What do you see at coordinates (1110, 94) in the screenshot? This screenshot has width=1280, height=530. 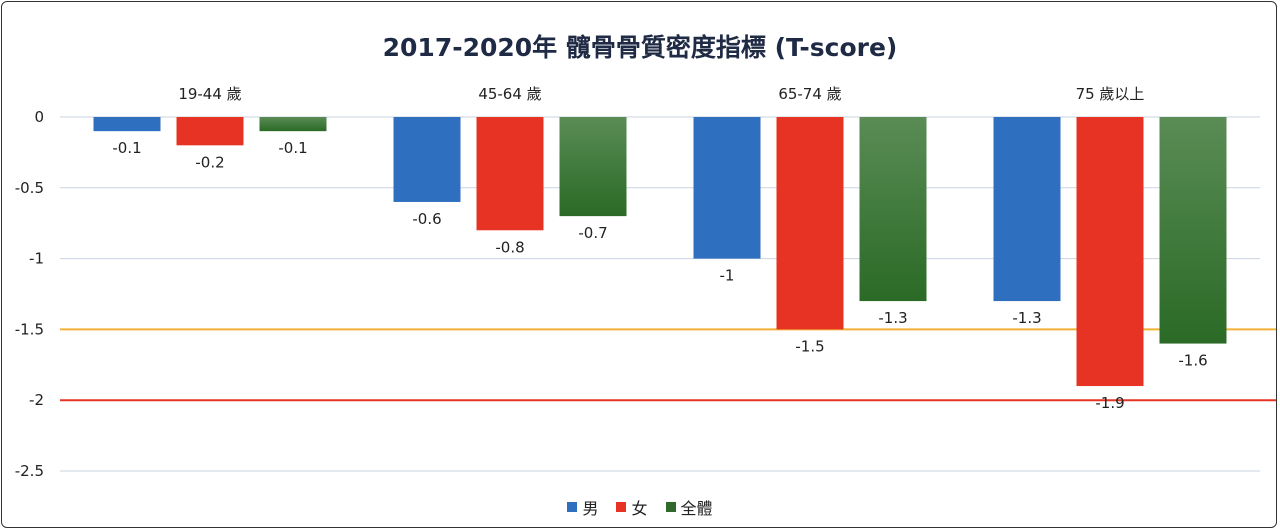 I see `category-label: 75 歲以上` at bounding box center [1110, 94].